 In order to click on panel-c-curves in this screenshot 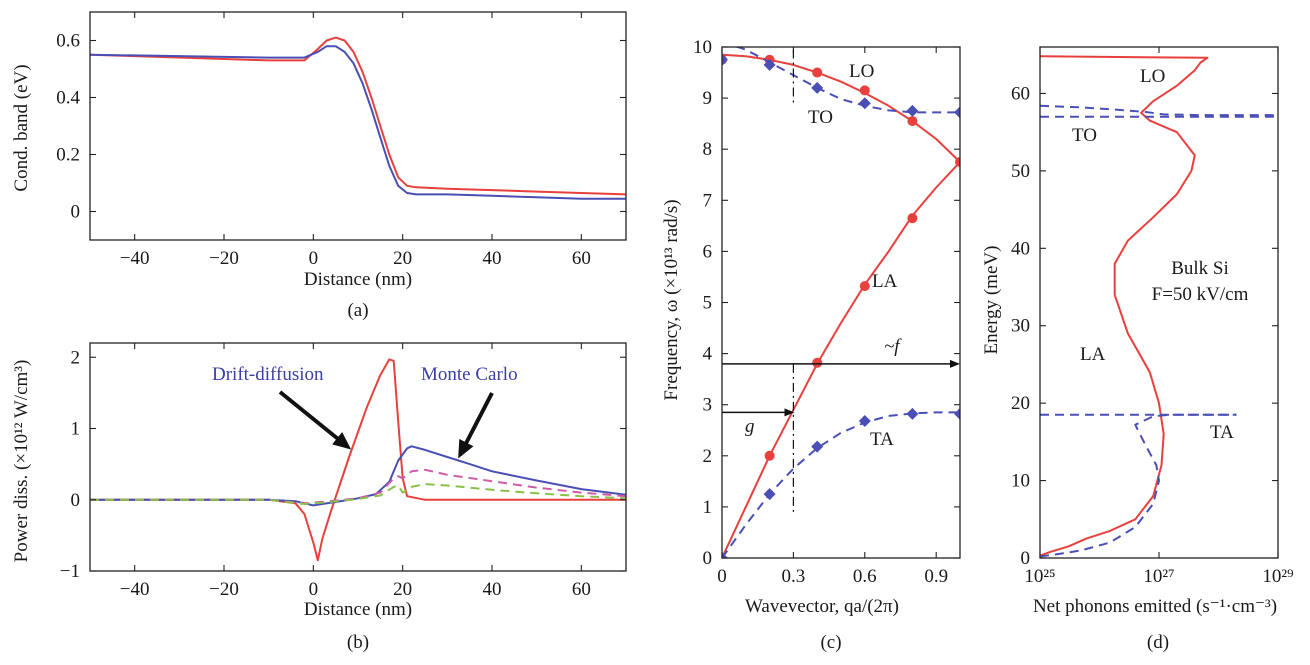, I will do `click(841, 302)`.